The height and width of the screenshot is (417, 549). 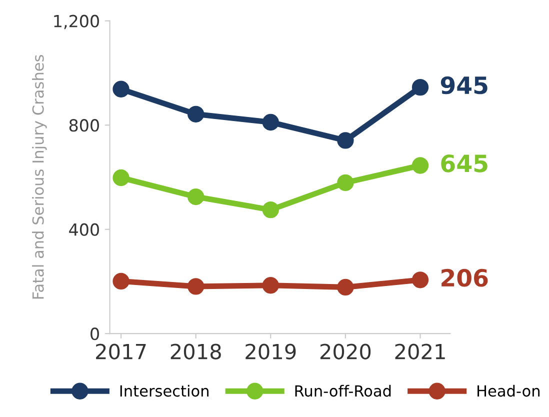 What do you see at coordinates (195, 352) in the screenshot?
I see `x-tick-label: 2018` at bounding box center [195, 352].